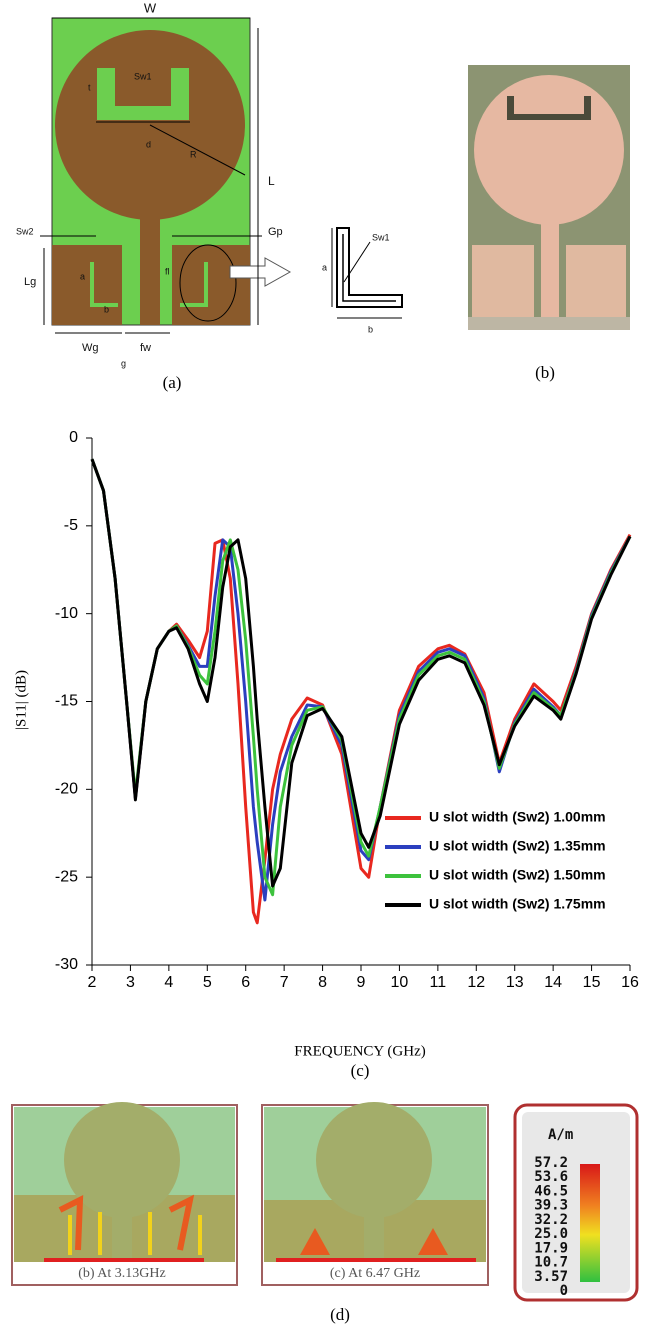 The height and width of the screenshot is (1330, 670). I want to click on l-slot-left, so click(104, 284).